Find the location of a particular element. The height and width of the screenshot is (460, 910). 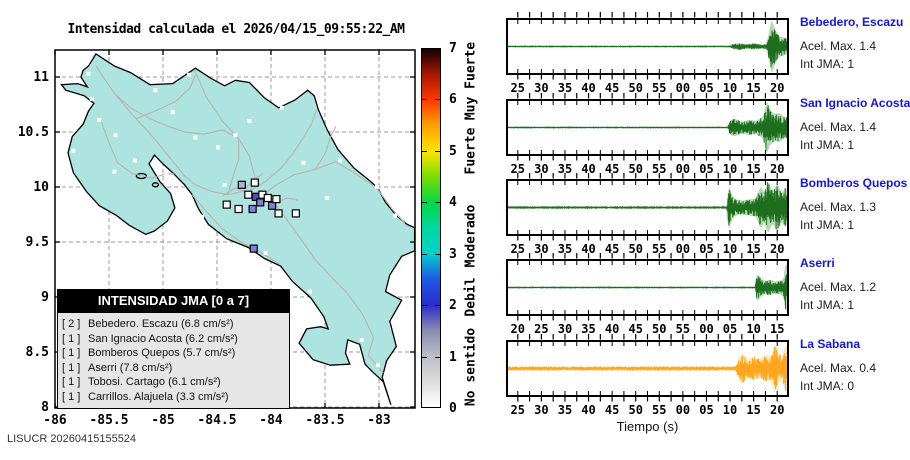

map-y-tick-label: 9.5 is located at coordinates (37, 242).